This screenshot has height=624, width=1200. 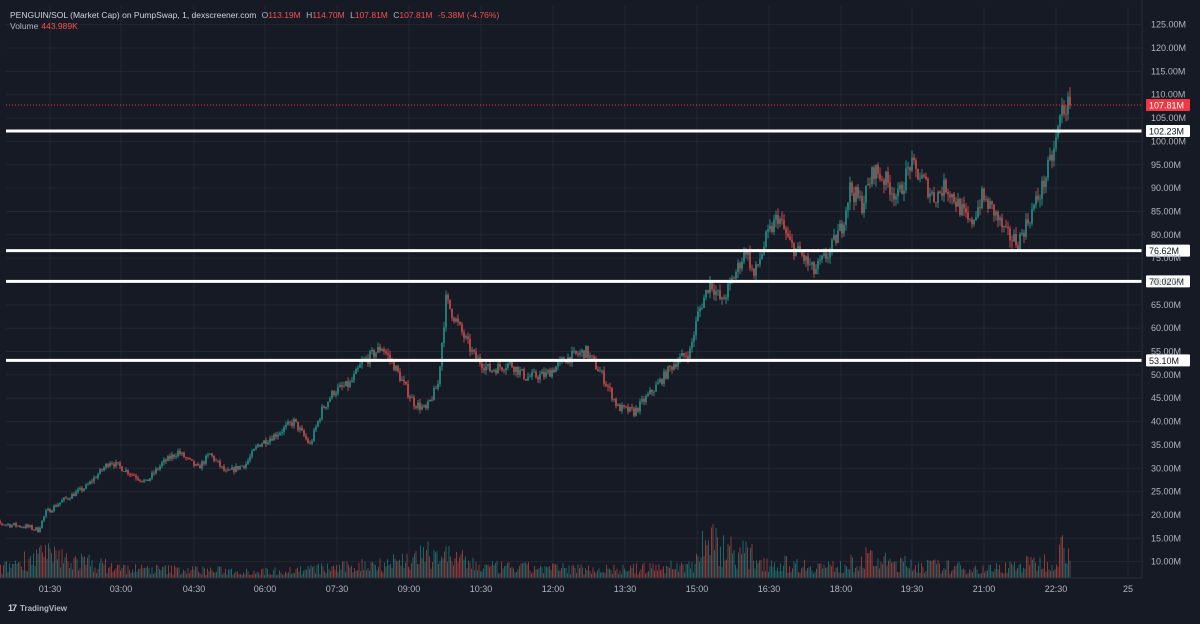 I want to click on tradingview-footer: 17 TradingView, so click(x=37, y=608).